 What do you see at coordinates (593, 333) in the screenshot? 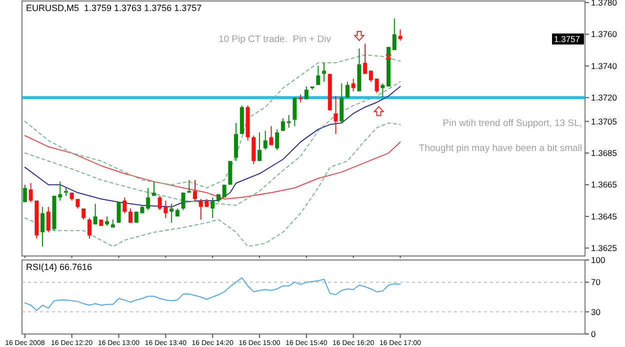
I see `y-tick-label: 0` at bounding box center [593, 333].